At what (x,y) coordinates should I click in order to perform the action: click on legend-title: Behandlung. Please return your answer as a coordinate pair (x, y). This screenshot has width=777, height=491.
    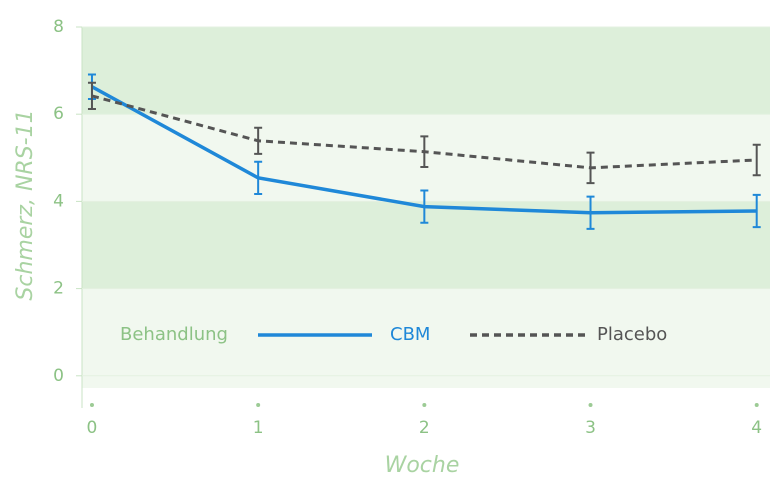
    Looking at the image, I should click on (174, 334).